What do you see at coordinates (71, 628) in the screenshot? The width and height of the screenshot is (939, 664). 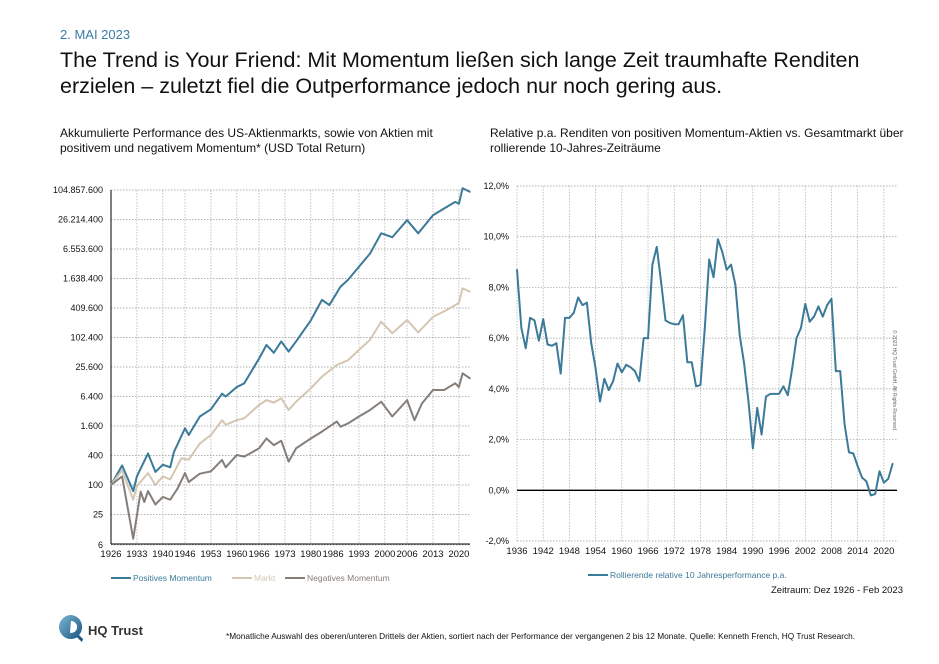 I see `hq-trust-logo-icon` at bounding box center [71, 628].